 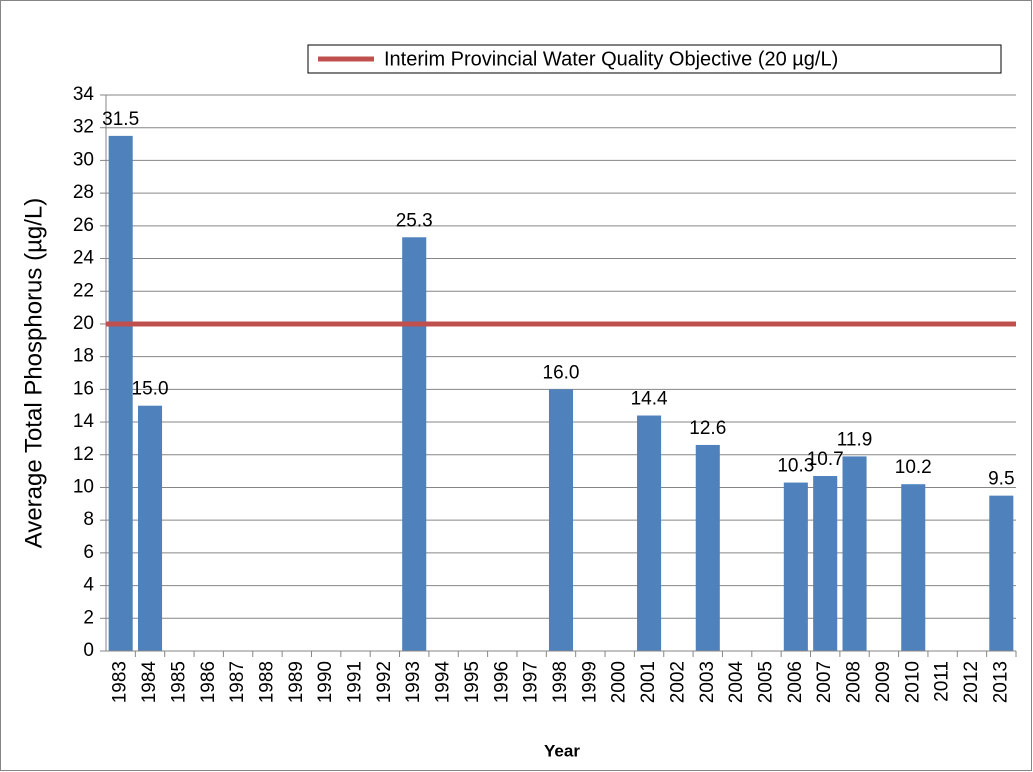 What do you see at coordinates (237, 682) in the screenshot?
I see `x-tick-label: 1987` at bounding box center [237, 682].